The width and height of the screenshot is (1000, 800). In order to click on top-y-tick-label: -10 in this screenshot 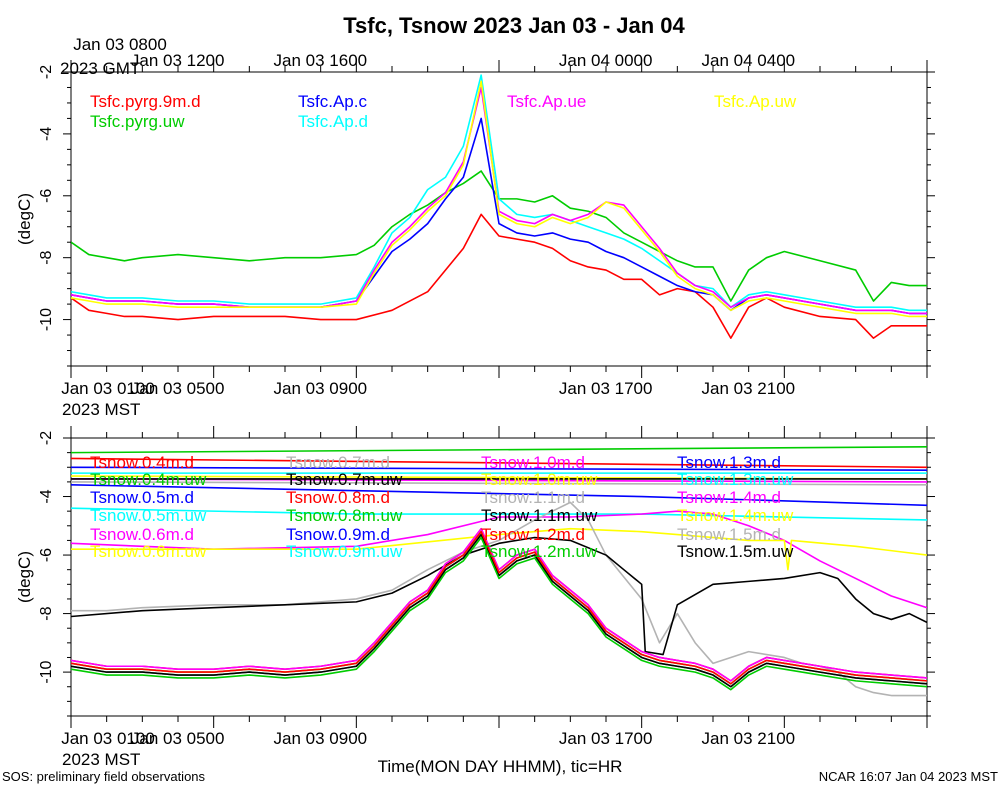, I will do `click(46, 319)`.